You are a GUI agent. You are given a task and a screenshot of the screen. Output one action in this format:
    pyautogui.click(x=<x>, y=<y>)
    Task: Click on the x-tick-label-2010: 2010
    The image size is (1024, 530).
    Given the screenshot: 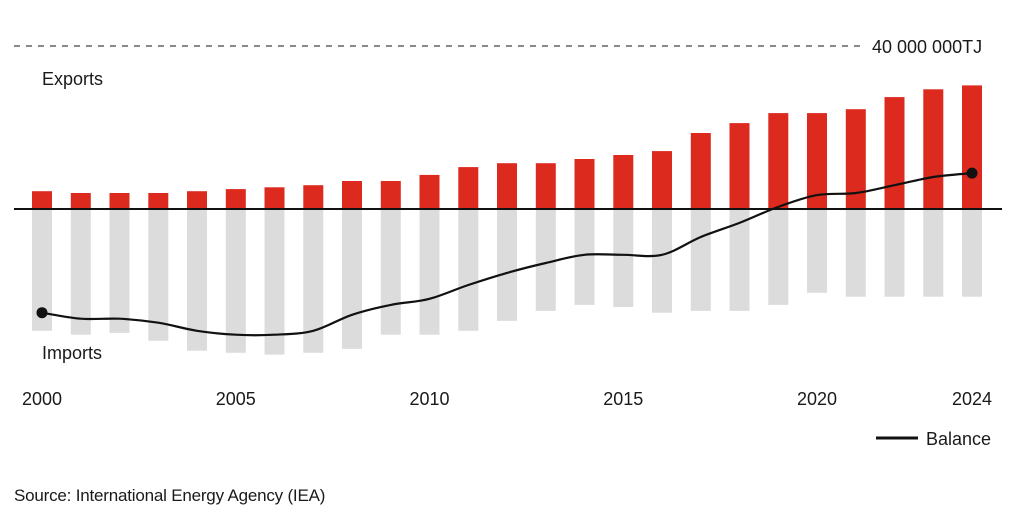 What is the action you would take?
    pyautogui.click(x=429, y=399)
    